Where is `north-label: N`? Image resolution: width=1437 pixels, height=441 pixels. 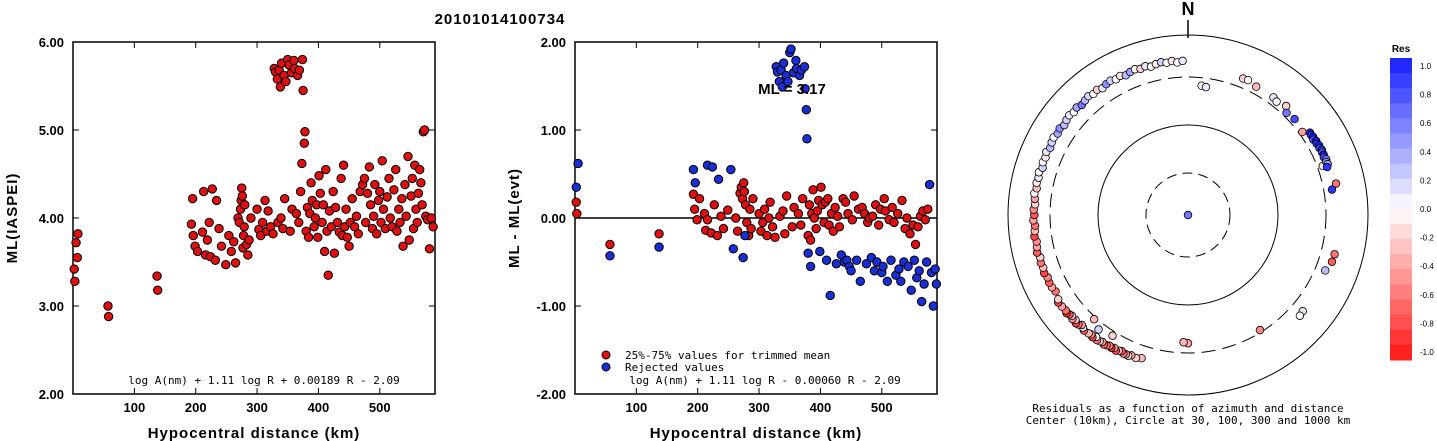
north-label: N is located at coordinates (1188, 9).